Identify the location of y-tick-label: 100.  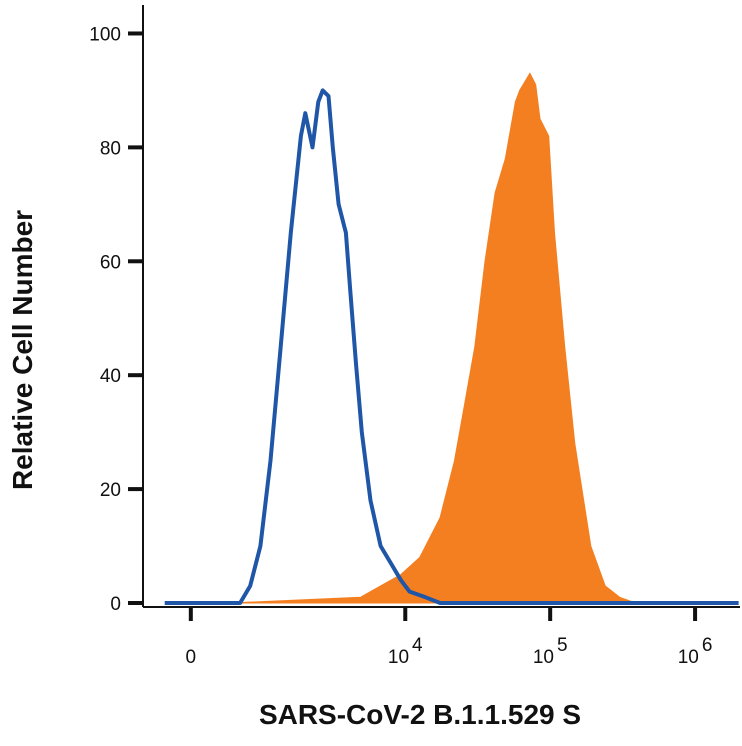
(105, 34).